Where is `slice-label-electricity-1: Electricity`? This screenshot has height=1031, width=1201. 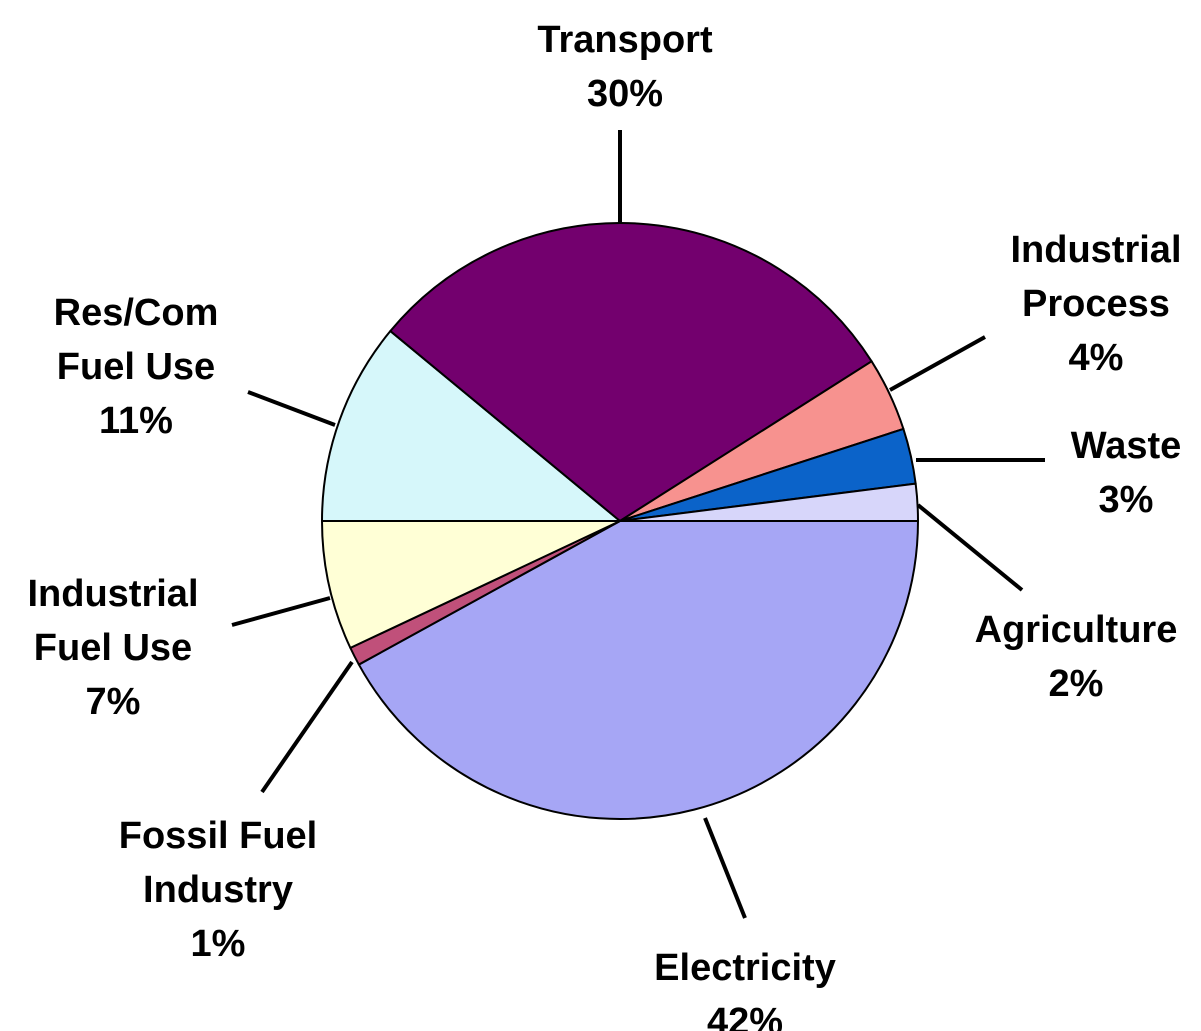
slice-label-electricity-1: Electricity is located at coordinates (745, 968).